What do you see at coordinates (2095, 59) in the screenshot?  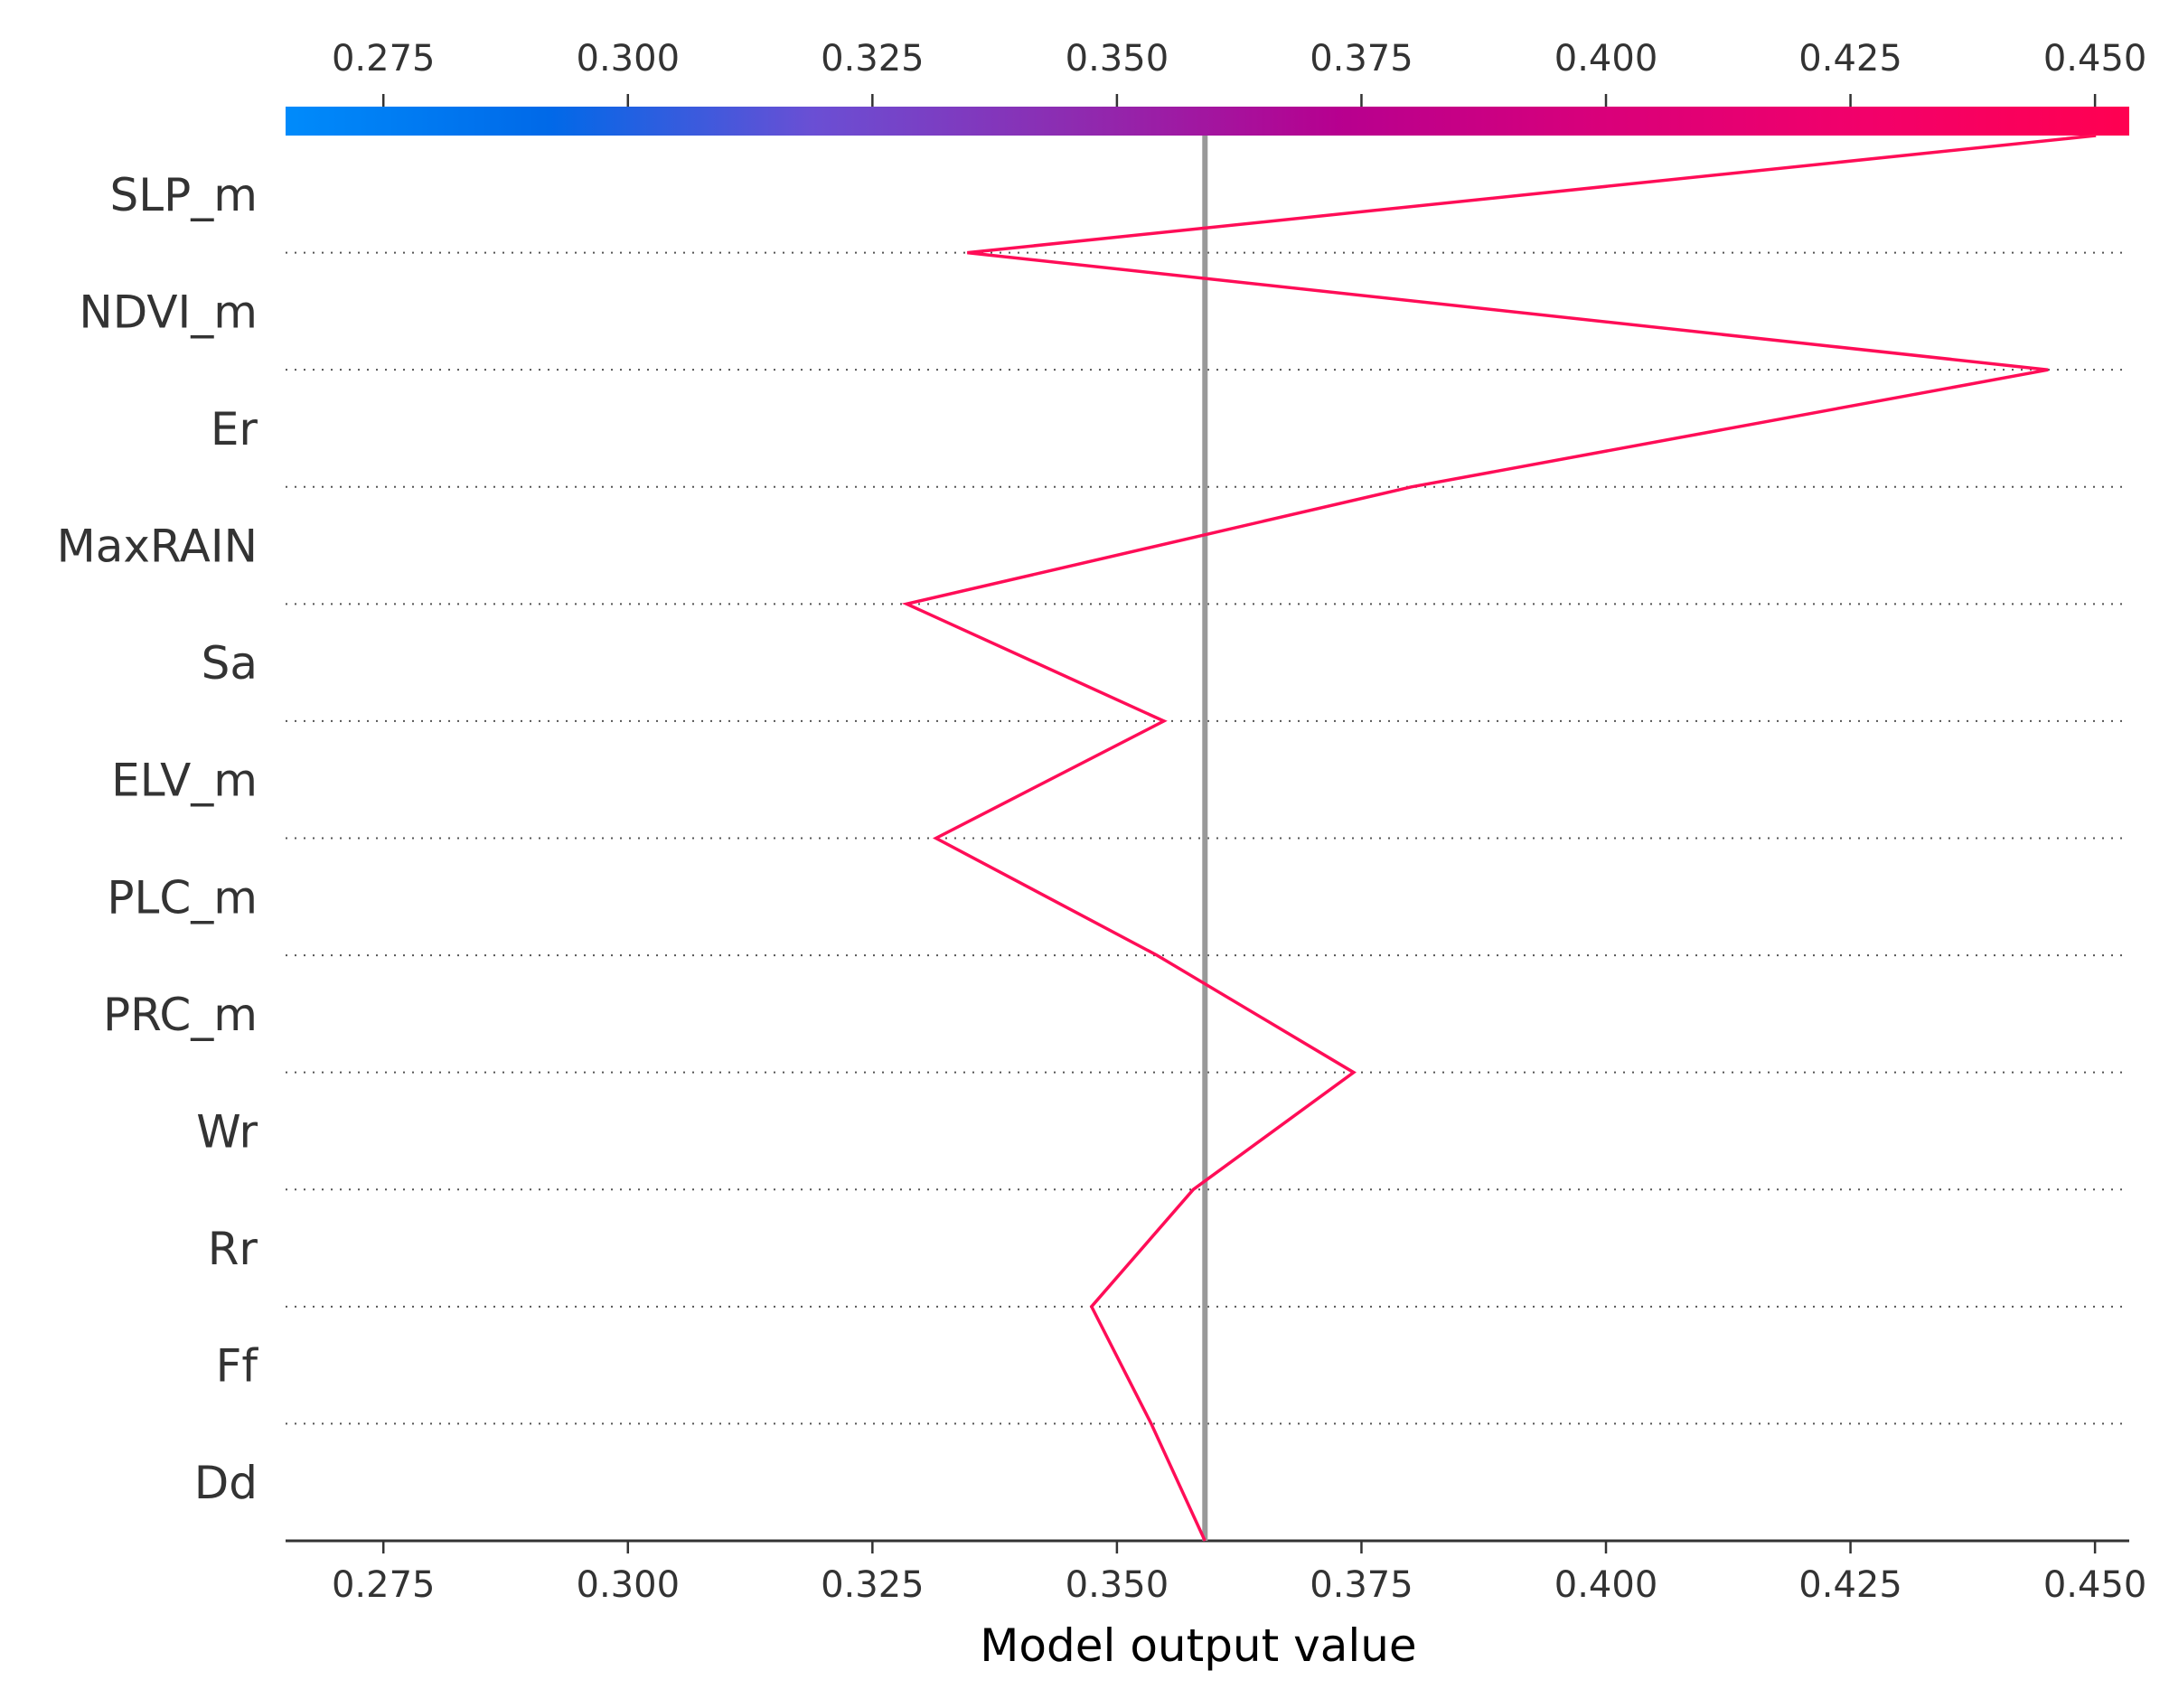 I see `top-tick-label: 0.450` at bounding box center [2095, 59].